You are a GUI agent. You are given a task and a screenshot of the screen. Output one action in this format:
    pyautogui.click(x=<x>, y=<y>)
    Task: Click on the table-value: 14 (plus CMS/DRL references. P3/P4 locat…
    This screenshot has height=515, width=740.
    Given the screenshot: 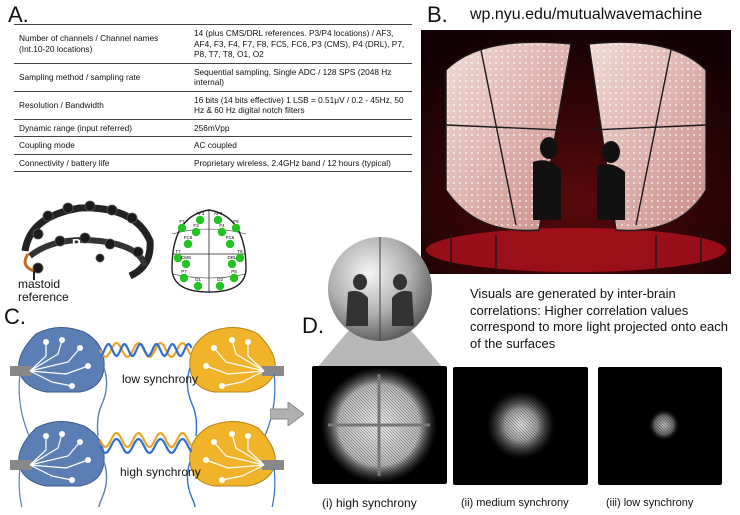 What is the action you would take?
    pyautogui.click(x=299, y=43)
    